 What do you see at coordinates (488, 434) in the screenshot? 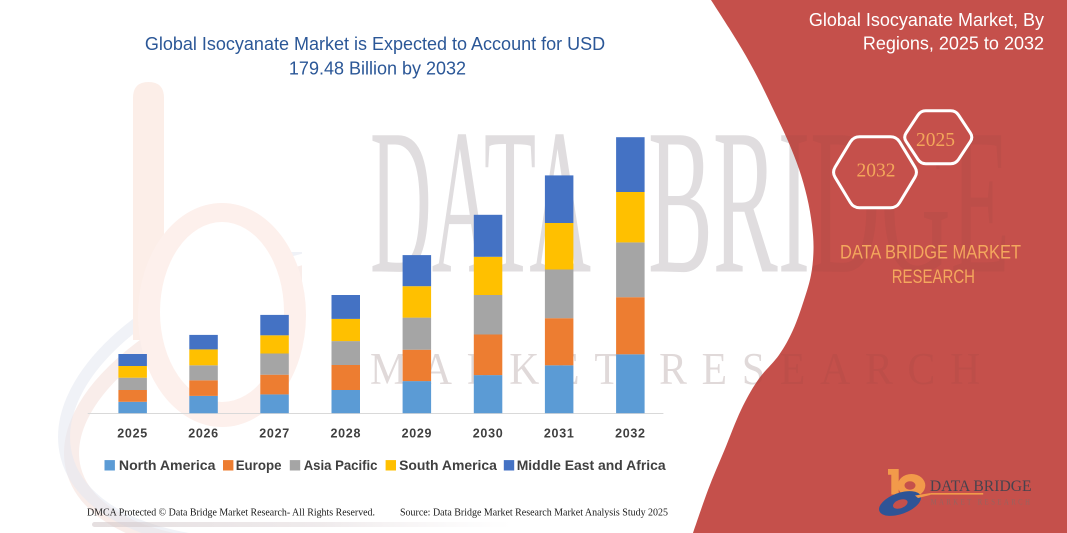
I see `svg-text: 2030` at bounding box center [488, 434].